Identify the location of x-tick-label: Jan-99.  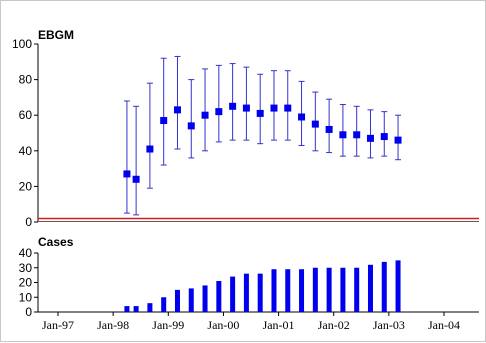
(168, 325).